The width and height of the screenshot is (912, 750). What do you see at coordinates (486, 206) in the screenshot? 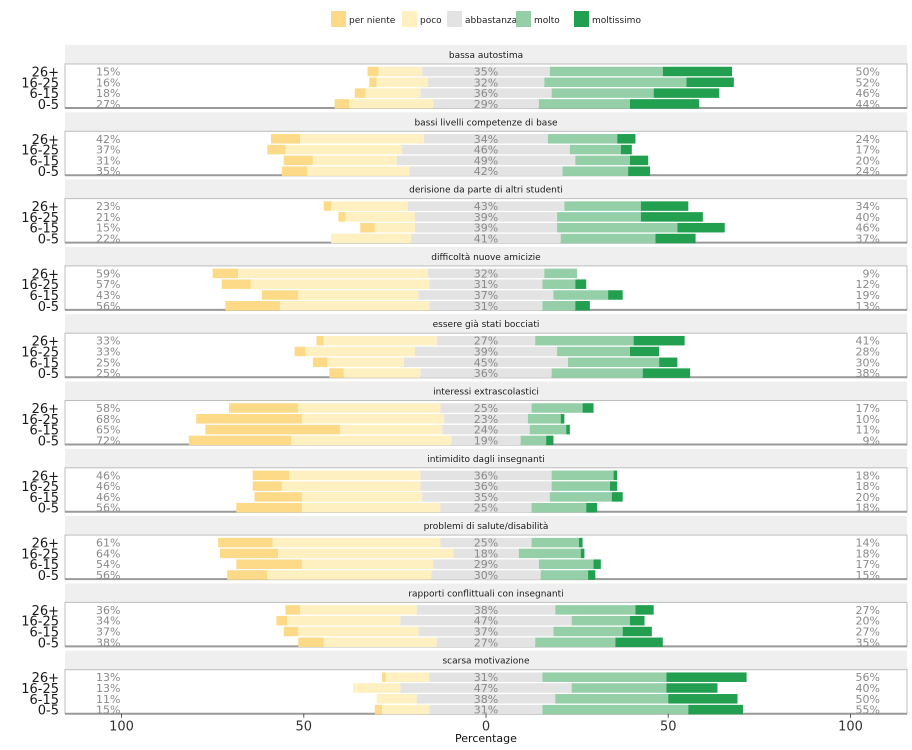
I see `pct-mid: 43%` at bounding box center [486, 206].